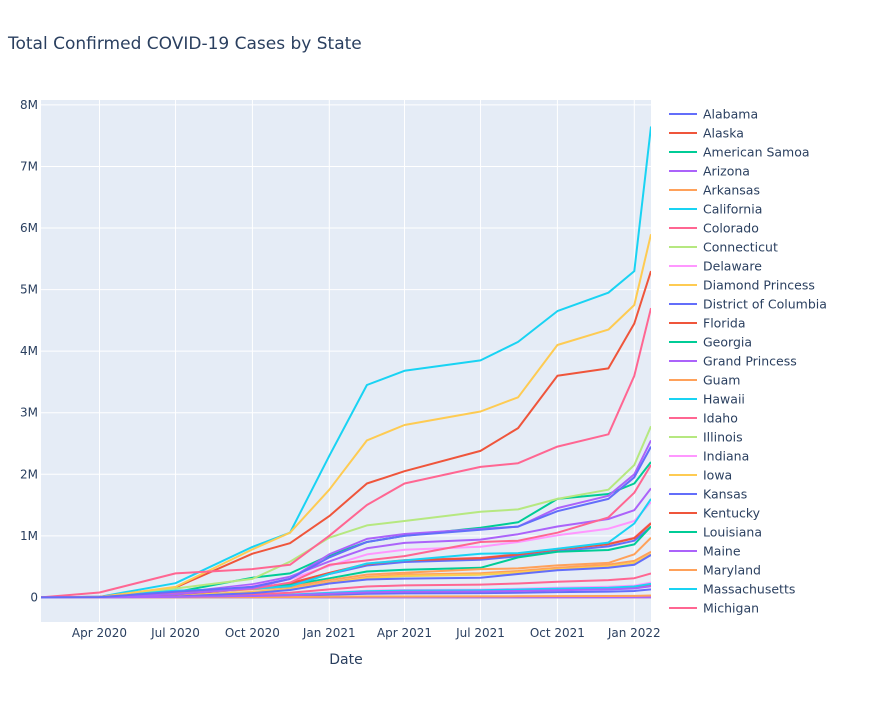  Describe the element at coordinates (731, 228) in the screenshot. I see `legend-label: Colorado` at that location.